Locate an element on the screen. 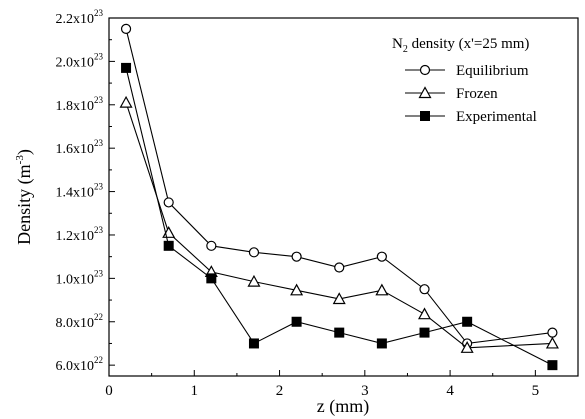 Image resolution: width=585 pixels, height=419 pixels. legend-label-frozen: Frozen is located at coordinates (477, 94).